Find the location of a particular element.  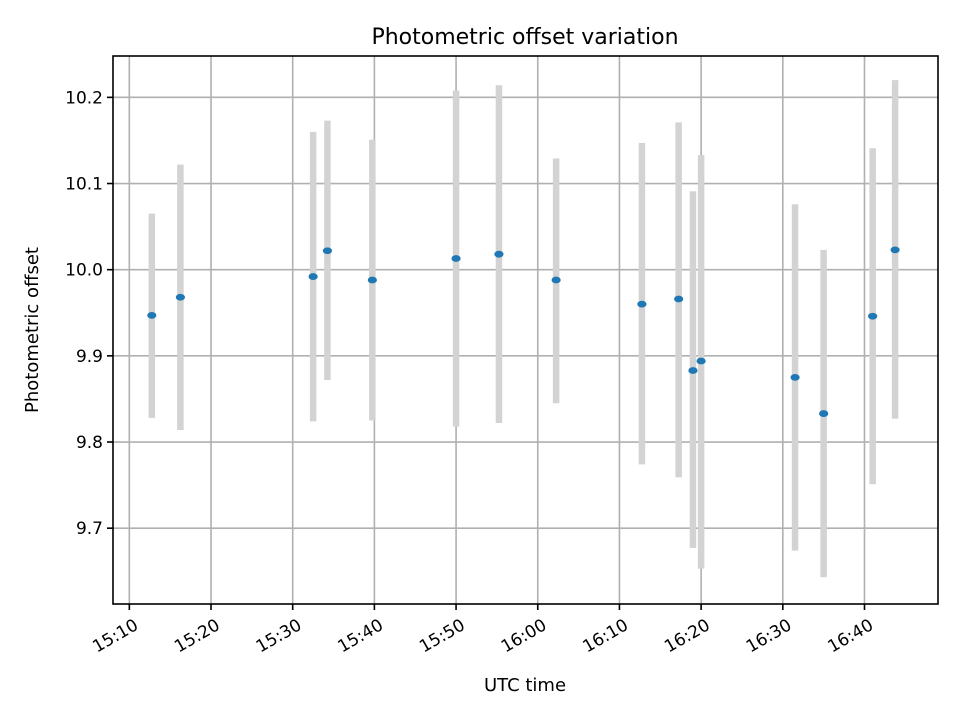

y-tick-label: 9.7 is located at coordinates (89, 529).